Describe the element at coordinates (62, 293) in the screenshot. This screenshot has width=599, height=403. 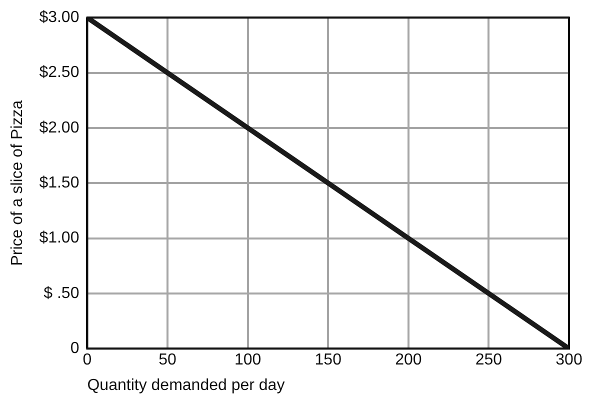
I see `y-tick-label: $ .50` at that location.